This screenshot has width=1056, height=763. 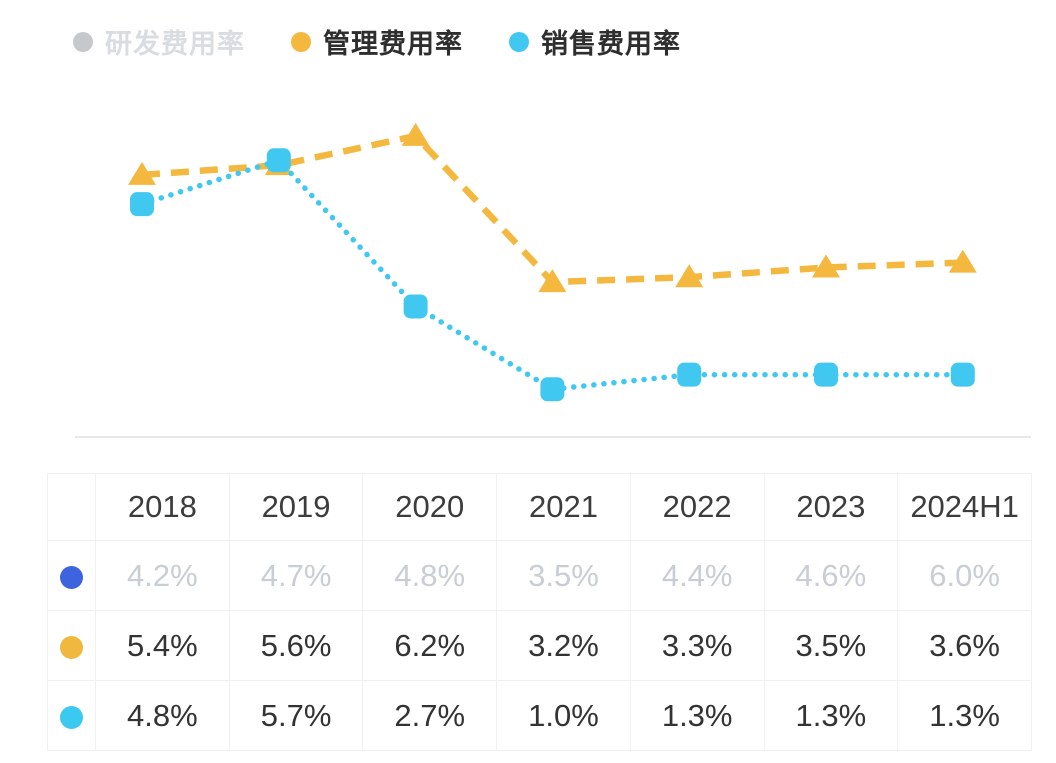 I want to click on table-cell: 3.6%, so click(x=964, y=645).